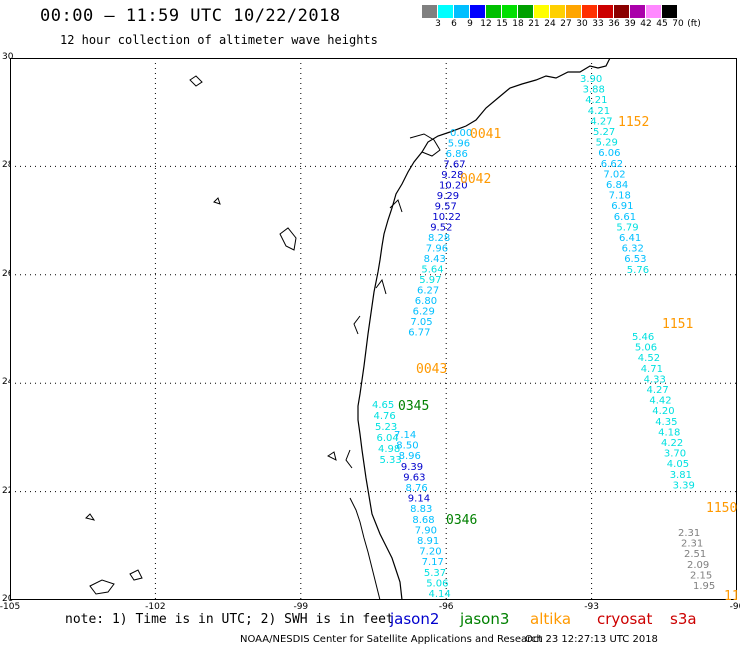  I want to click on color-scale-label: 21, so click(534, 24).